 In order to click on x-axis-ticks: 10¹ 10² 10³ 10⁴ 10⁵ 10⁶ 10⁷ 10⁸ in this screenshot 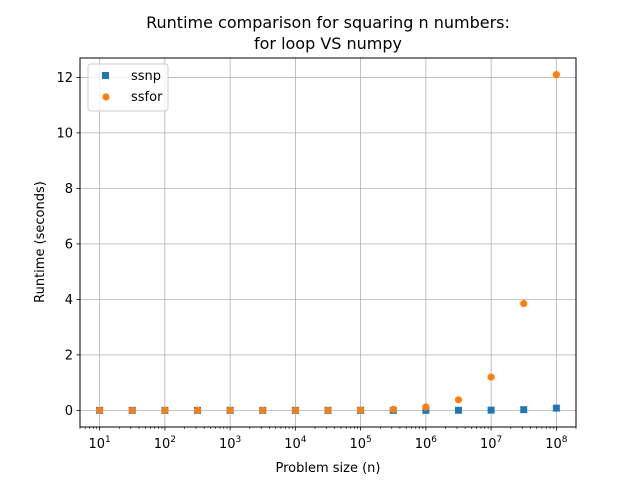, I will do `click(328, 439)`.